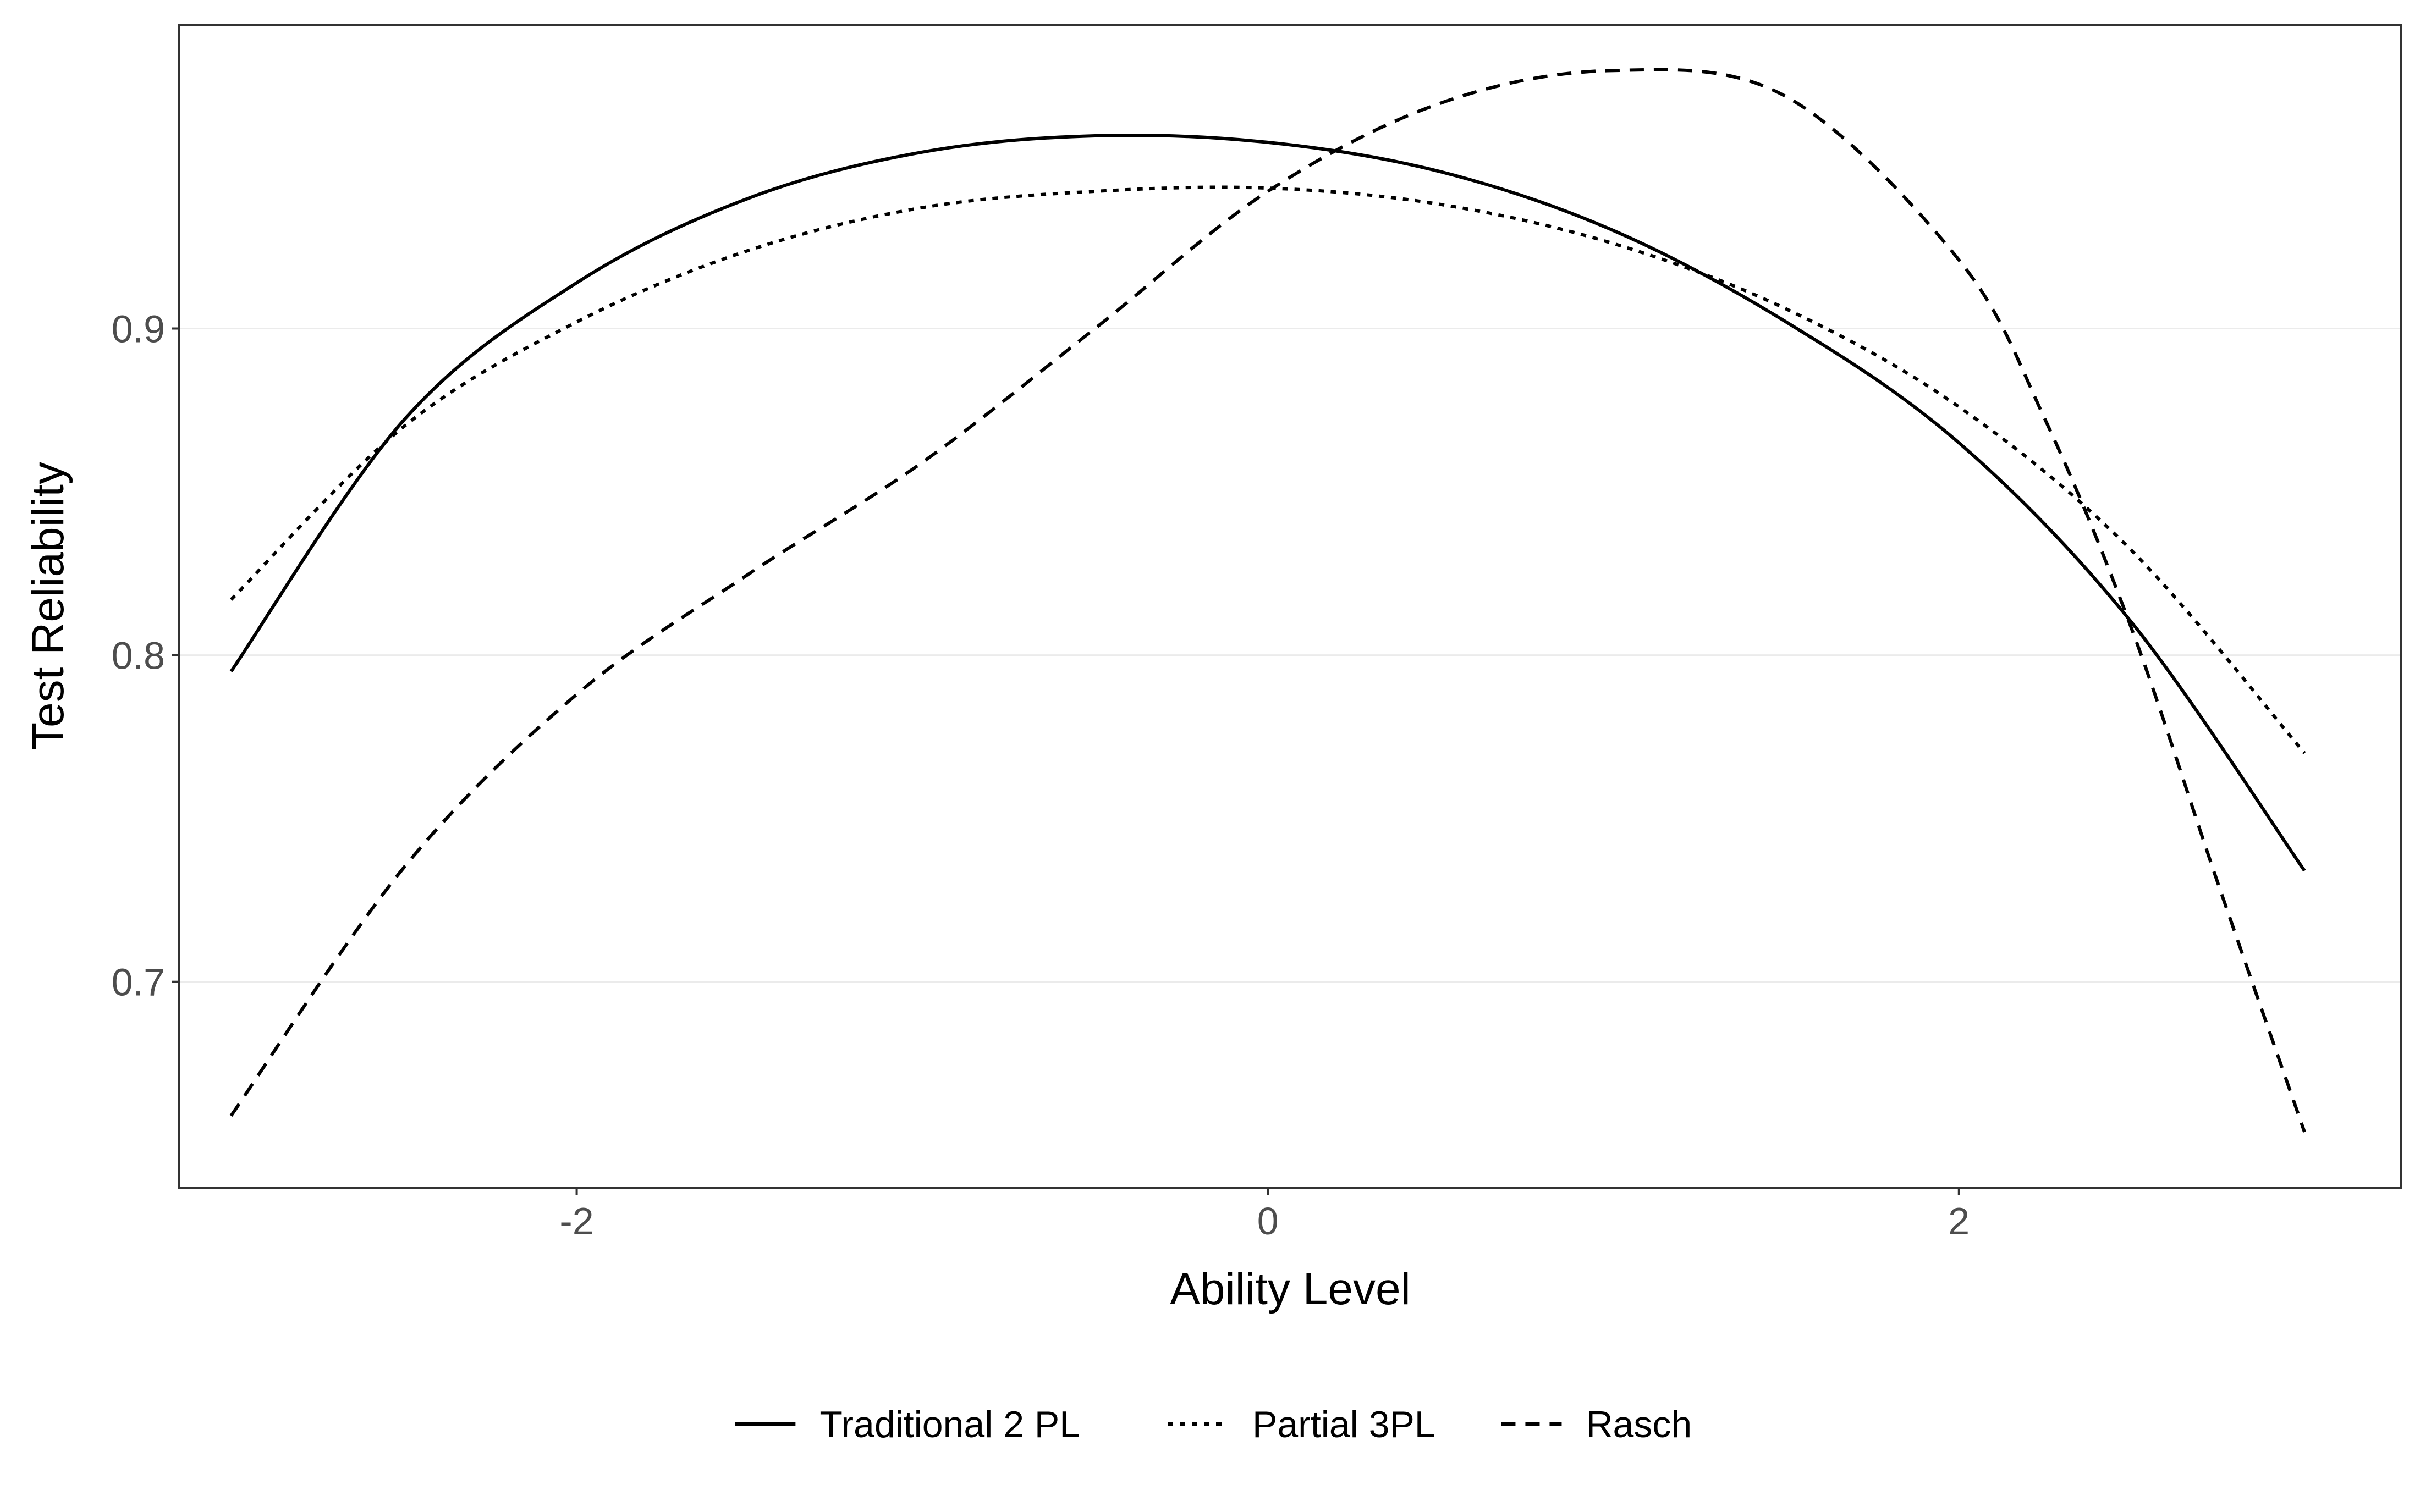  Describe the element at coordinates (1639, 1425) in the screenshot. I see `legend-label-3: Rasch` at that location.